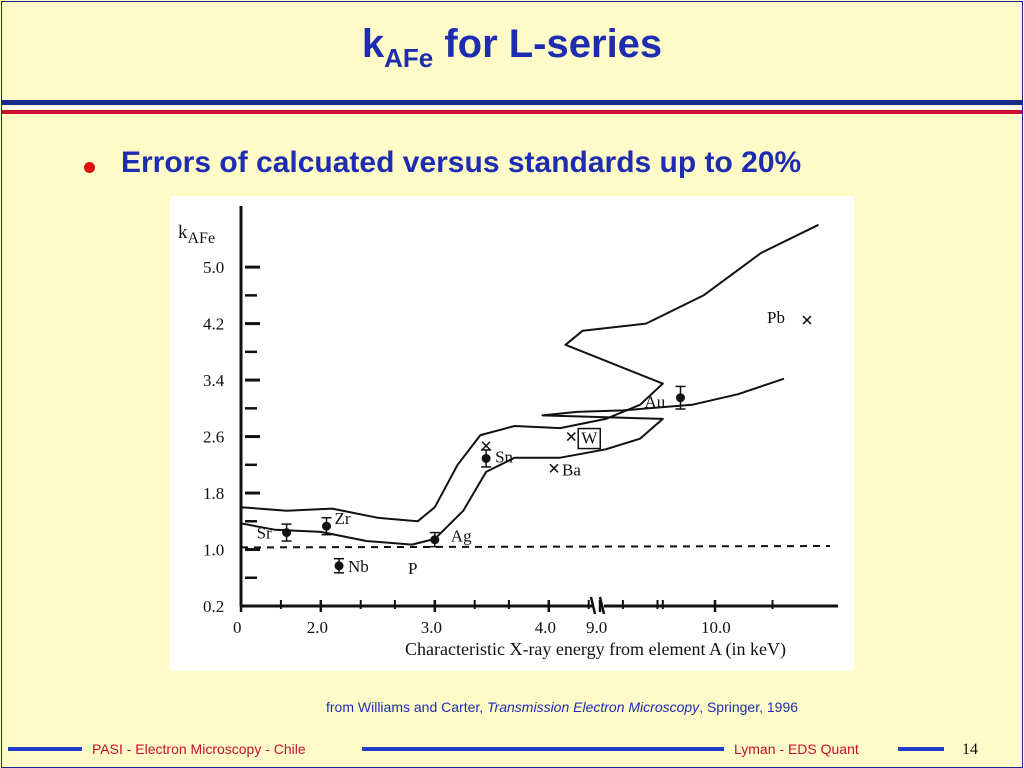 The width and height of the screenshot is (1024, 768). I want to click on citation-suffix: , Springer, 1996, so click(749, 707).